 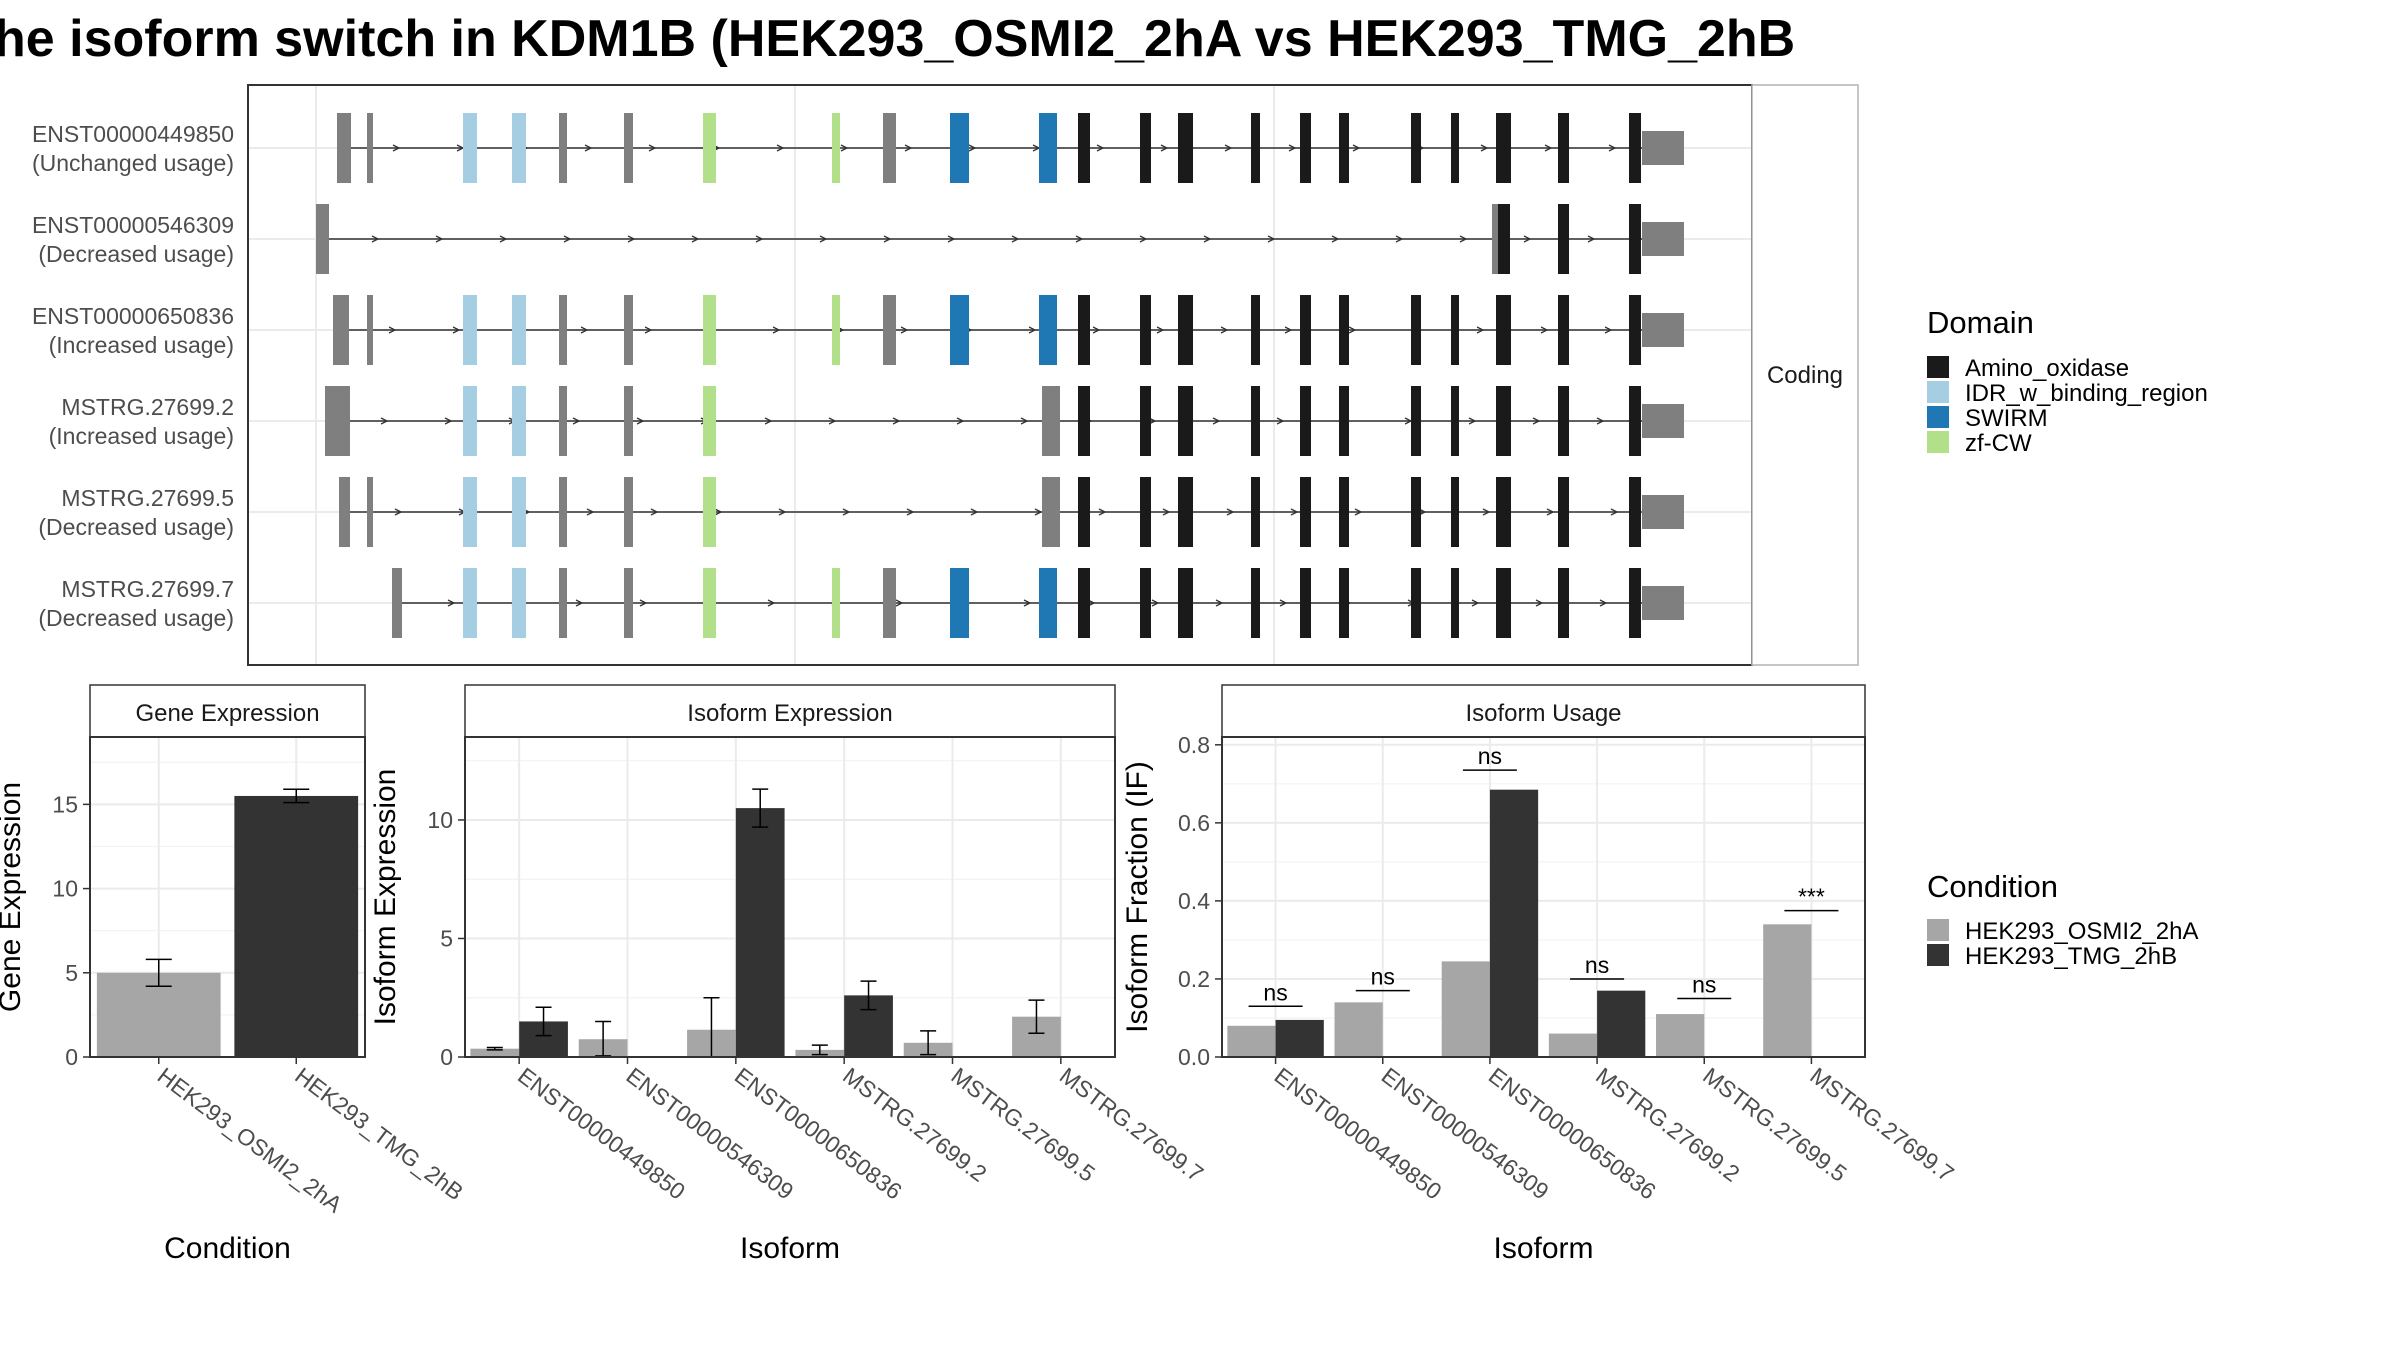 What do you see at coordinates (1998, 443) in the screenshot?
I see `domain-legend-label: zf-CW` at bounding box center [1998, 443].